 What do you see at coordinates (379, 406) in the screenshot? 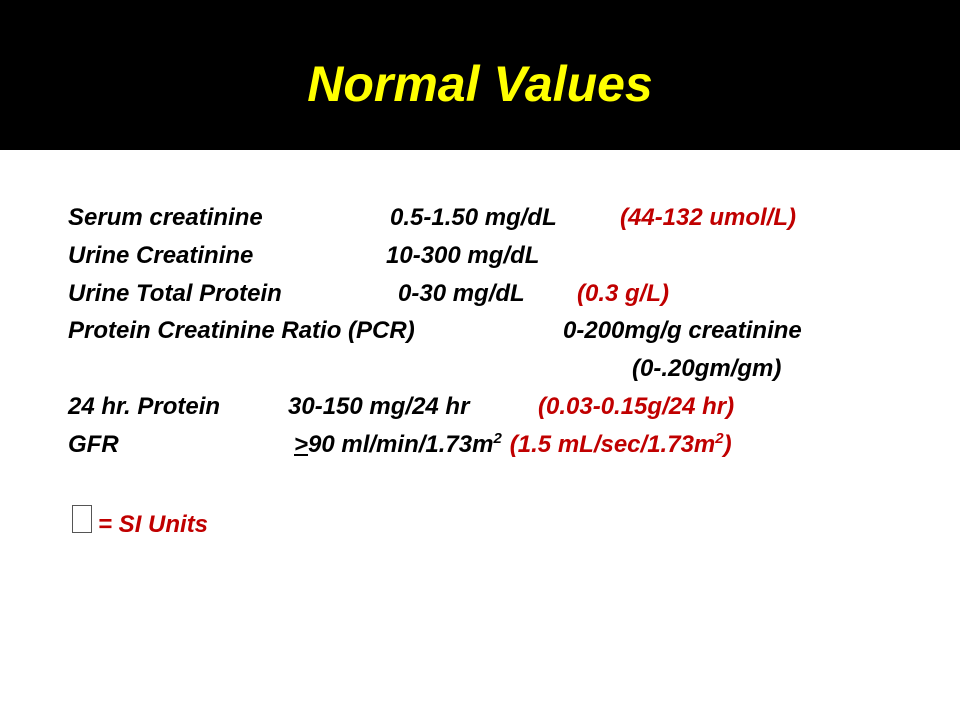
I see `row-value: 30-150 mg/24 hr` at bounding box center [379, 406].